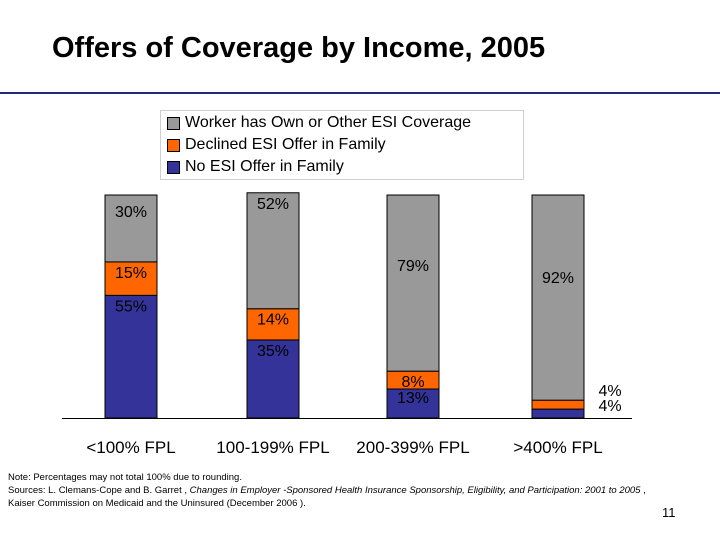 The image size is (720, 540). Describe the element at coordinates (173, 123) in the screenshot. I see `legend-swatch-own-coverage` at that location.